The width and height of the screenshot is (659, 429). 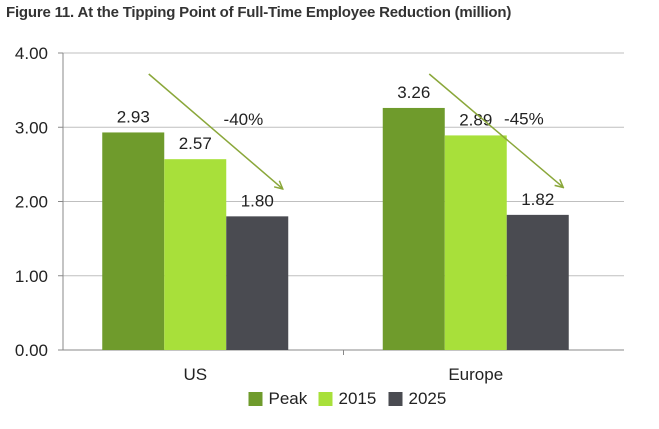 What do you see at coordinates (31, 350) in the screenshot?
I see `y-tick-label: 0.00` at bounding box center [31, 350].